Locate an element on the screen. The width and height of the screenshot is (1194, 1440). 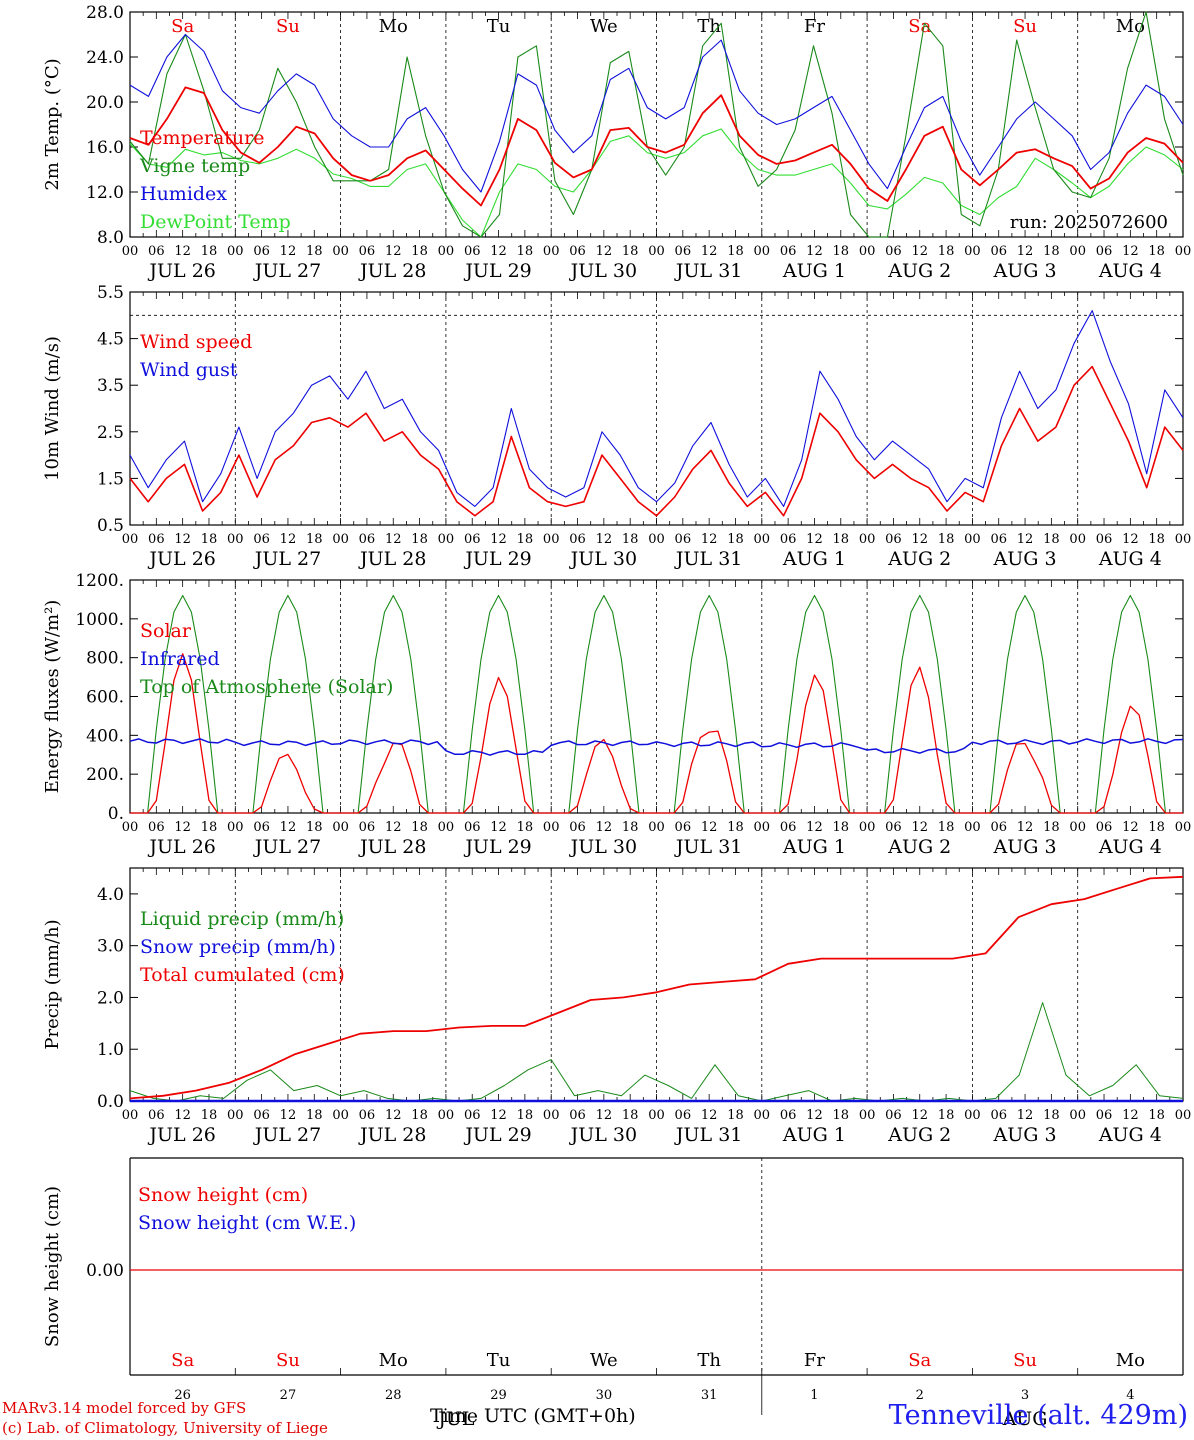
y-tick-label: 3.0 is located at coordinates (110, 947).